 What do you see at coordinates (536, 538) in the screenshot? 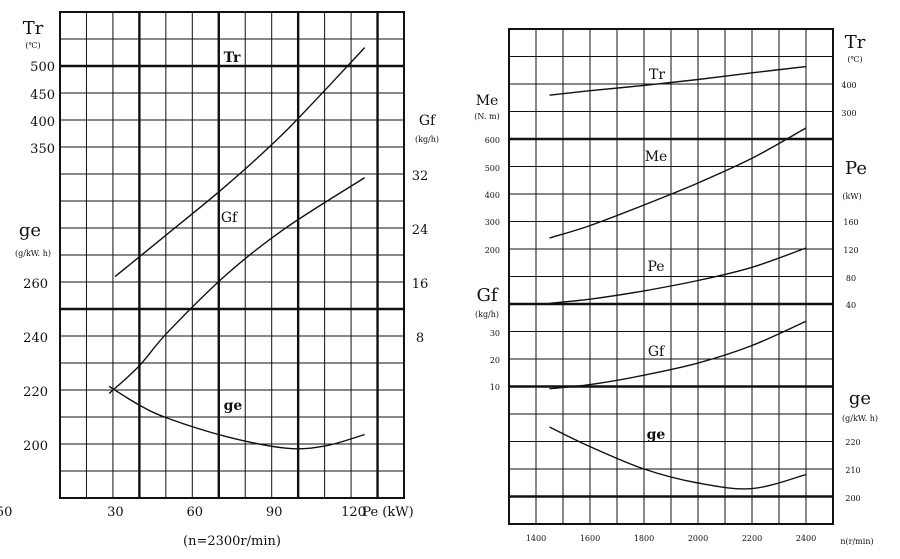
I see `x-tick-label: 1400` at bounding box center [536, 538].